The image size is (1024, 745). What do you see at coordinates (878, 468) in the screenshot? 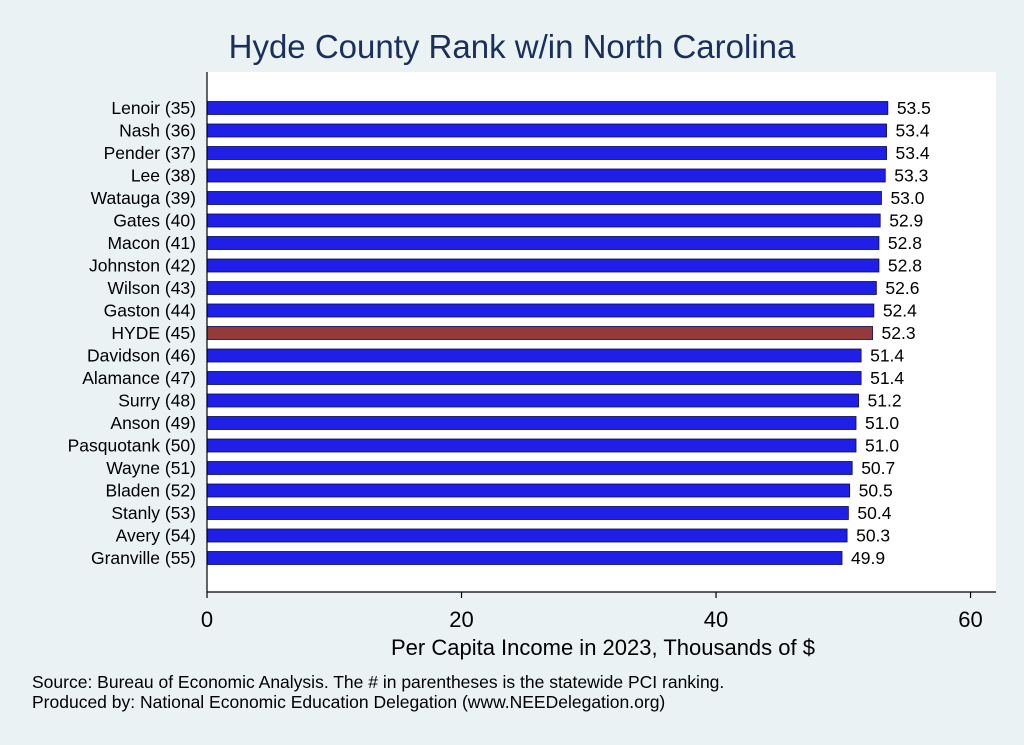
I see `value-label: 50.7` at bounding box center [878, 468].